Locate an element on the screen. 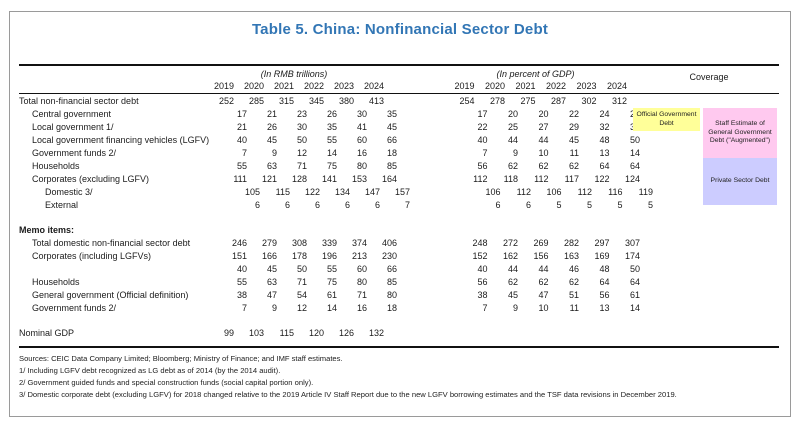  rmb-value: 285 is located at coordinates (256, 101).